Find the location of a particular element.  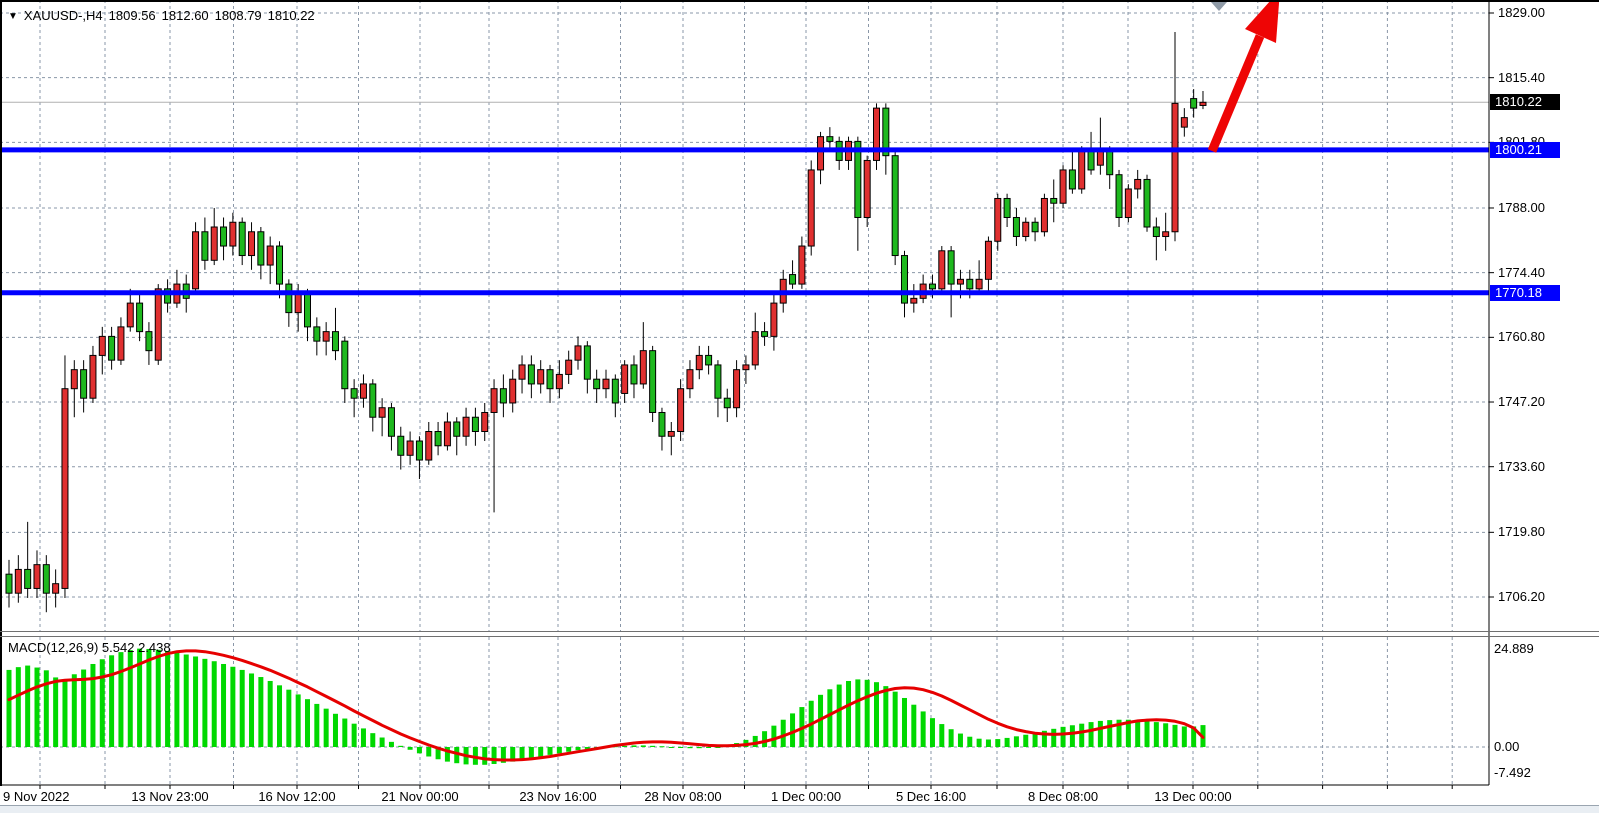

panel-separator is located at coordinates (799, 631).